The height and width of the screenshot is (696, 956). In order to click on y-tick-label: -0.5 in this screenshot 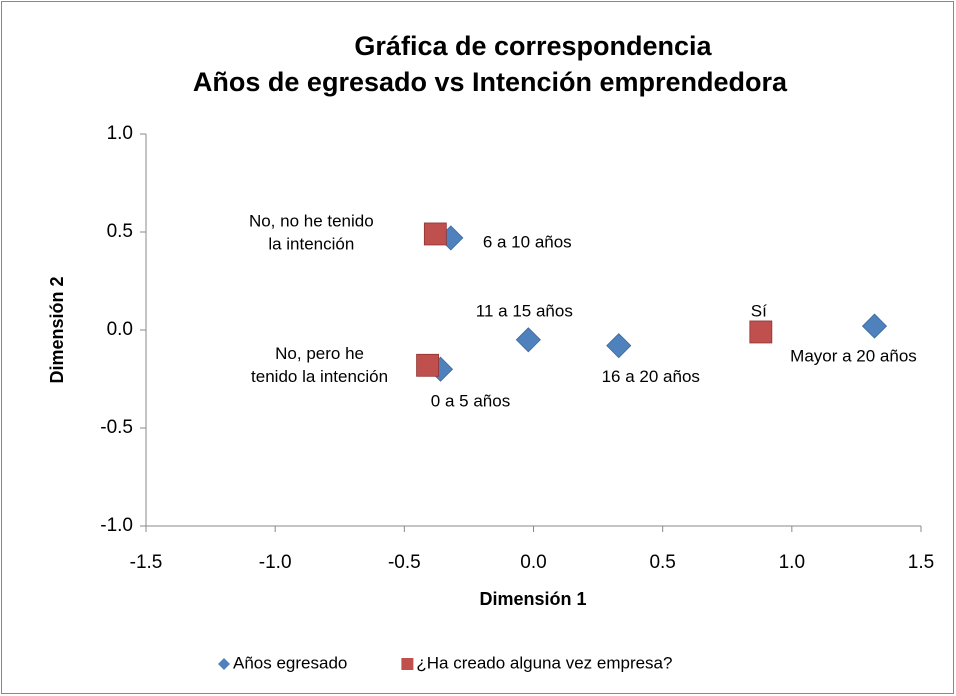, I will do `click(116, 427)`.